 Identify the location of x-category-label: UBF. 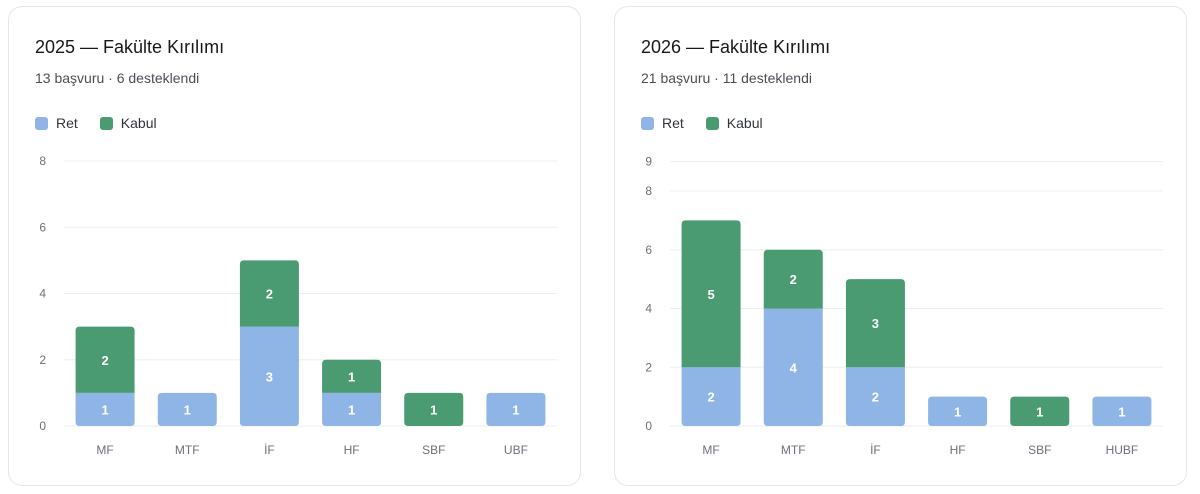
(516, 450).